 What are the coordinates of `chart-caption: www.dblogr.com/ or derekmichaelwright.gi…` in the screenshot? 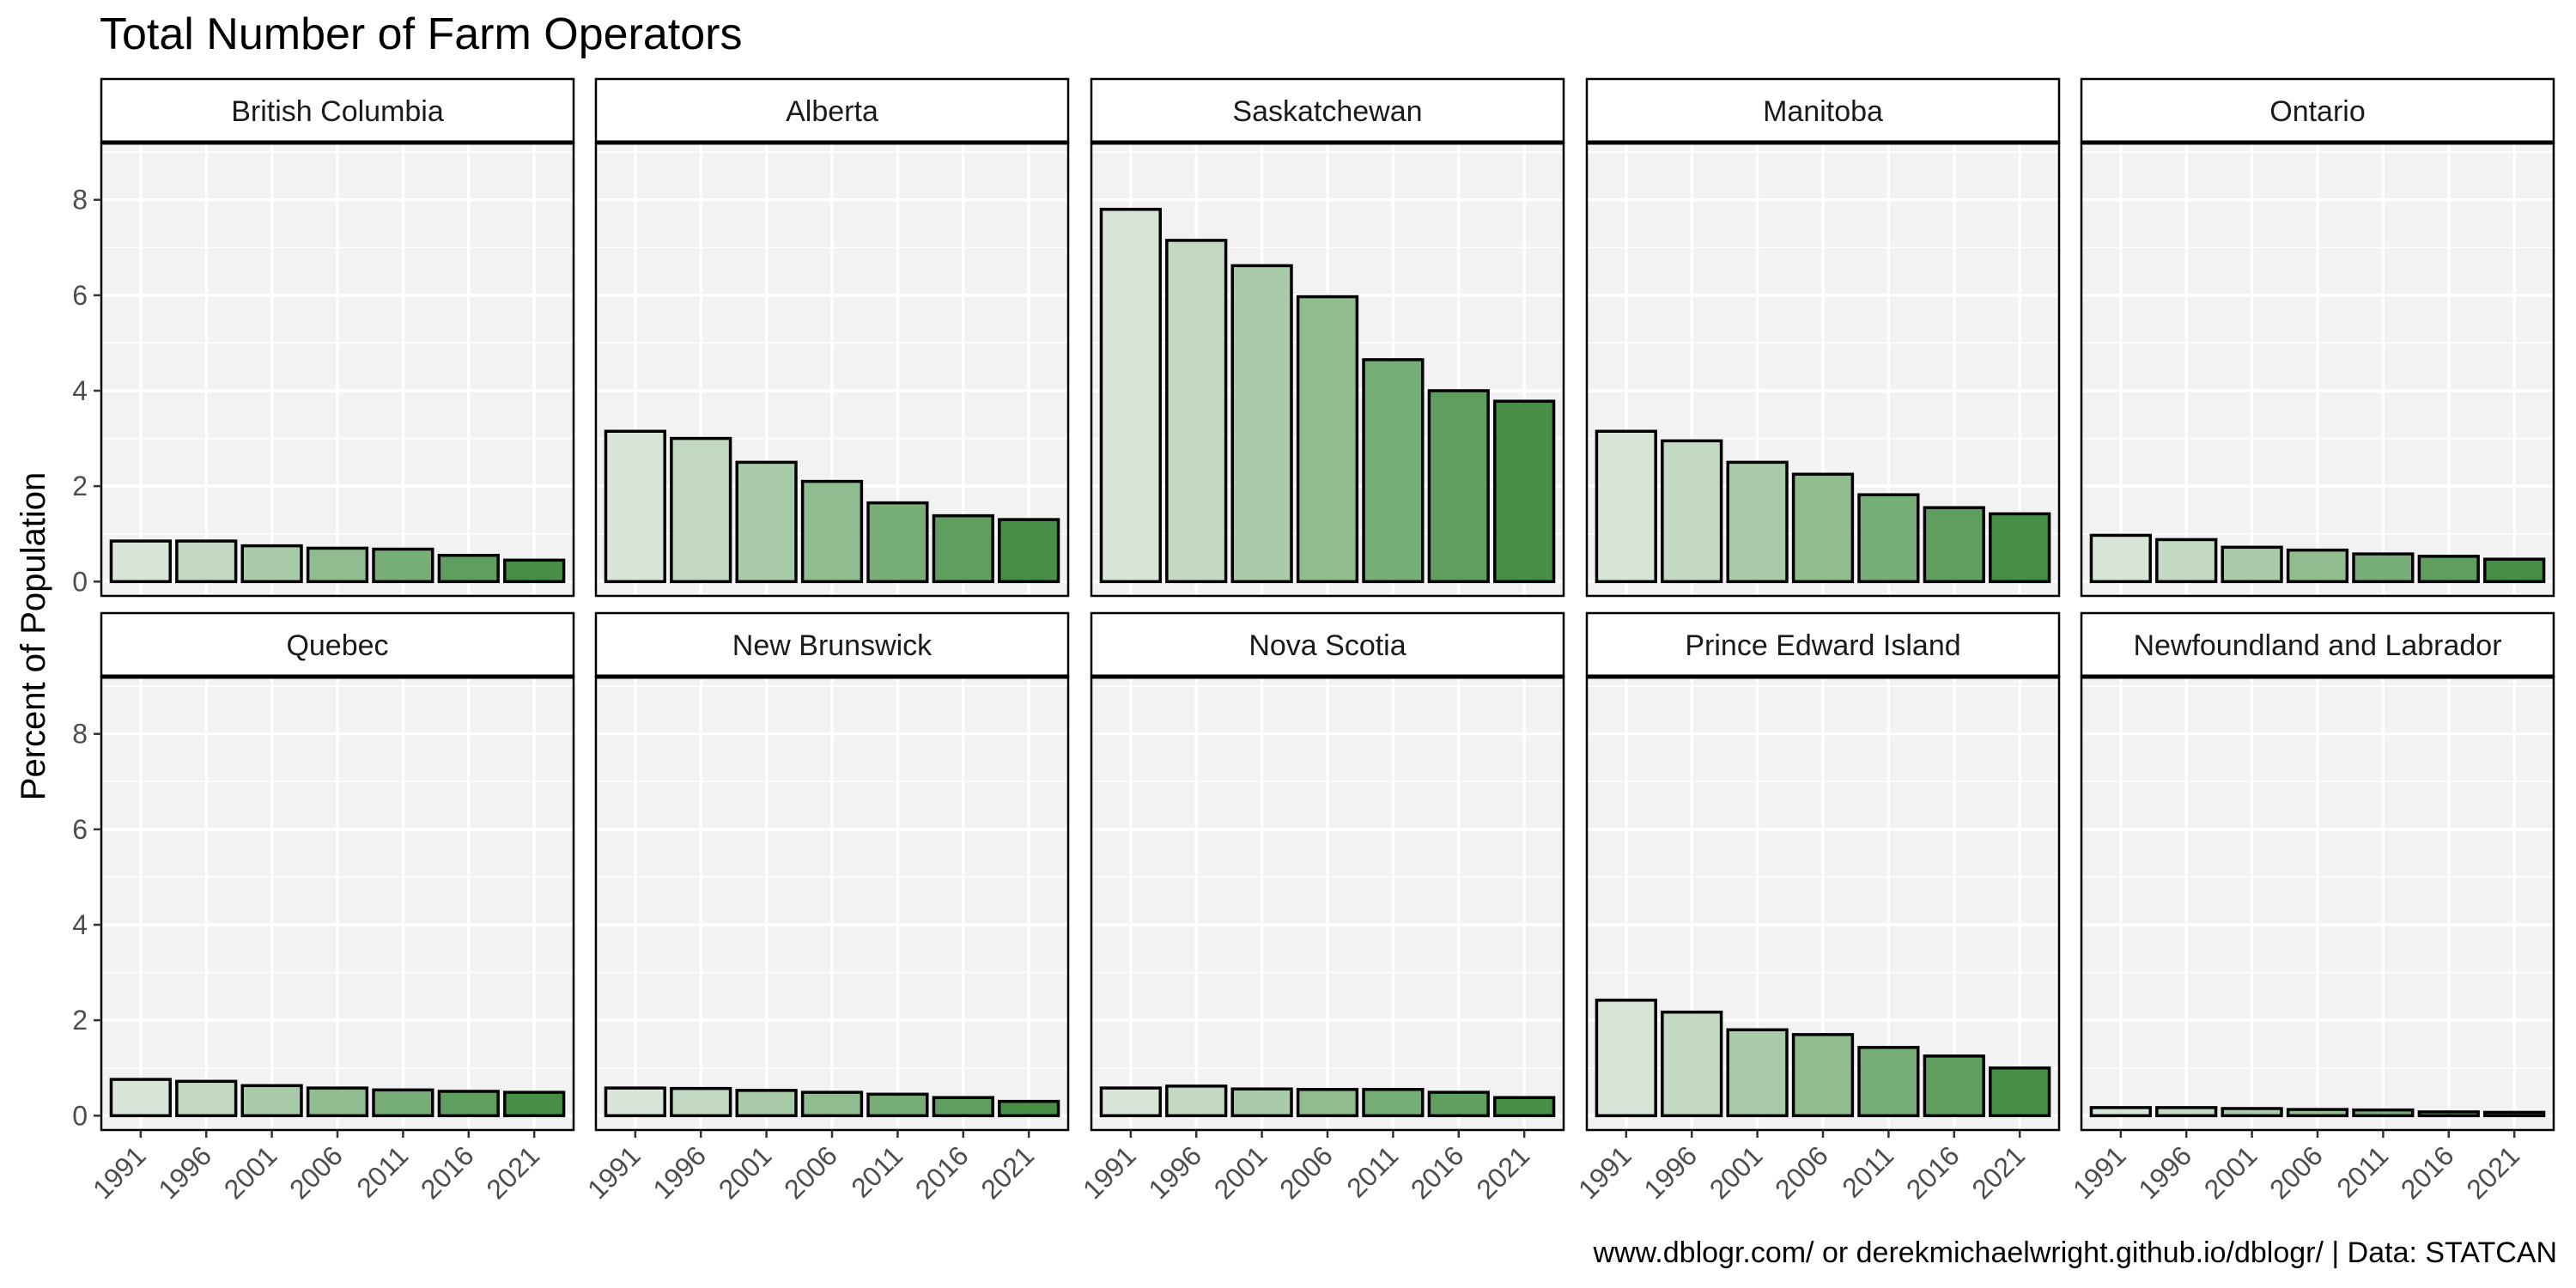 It's located at (2075, 1252).